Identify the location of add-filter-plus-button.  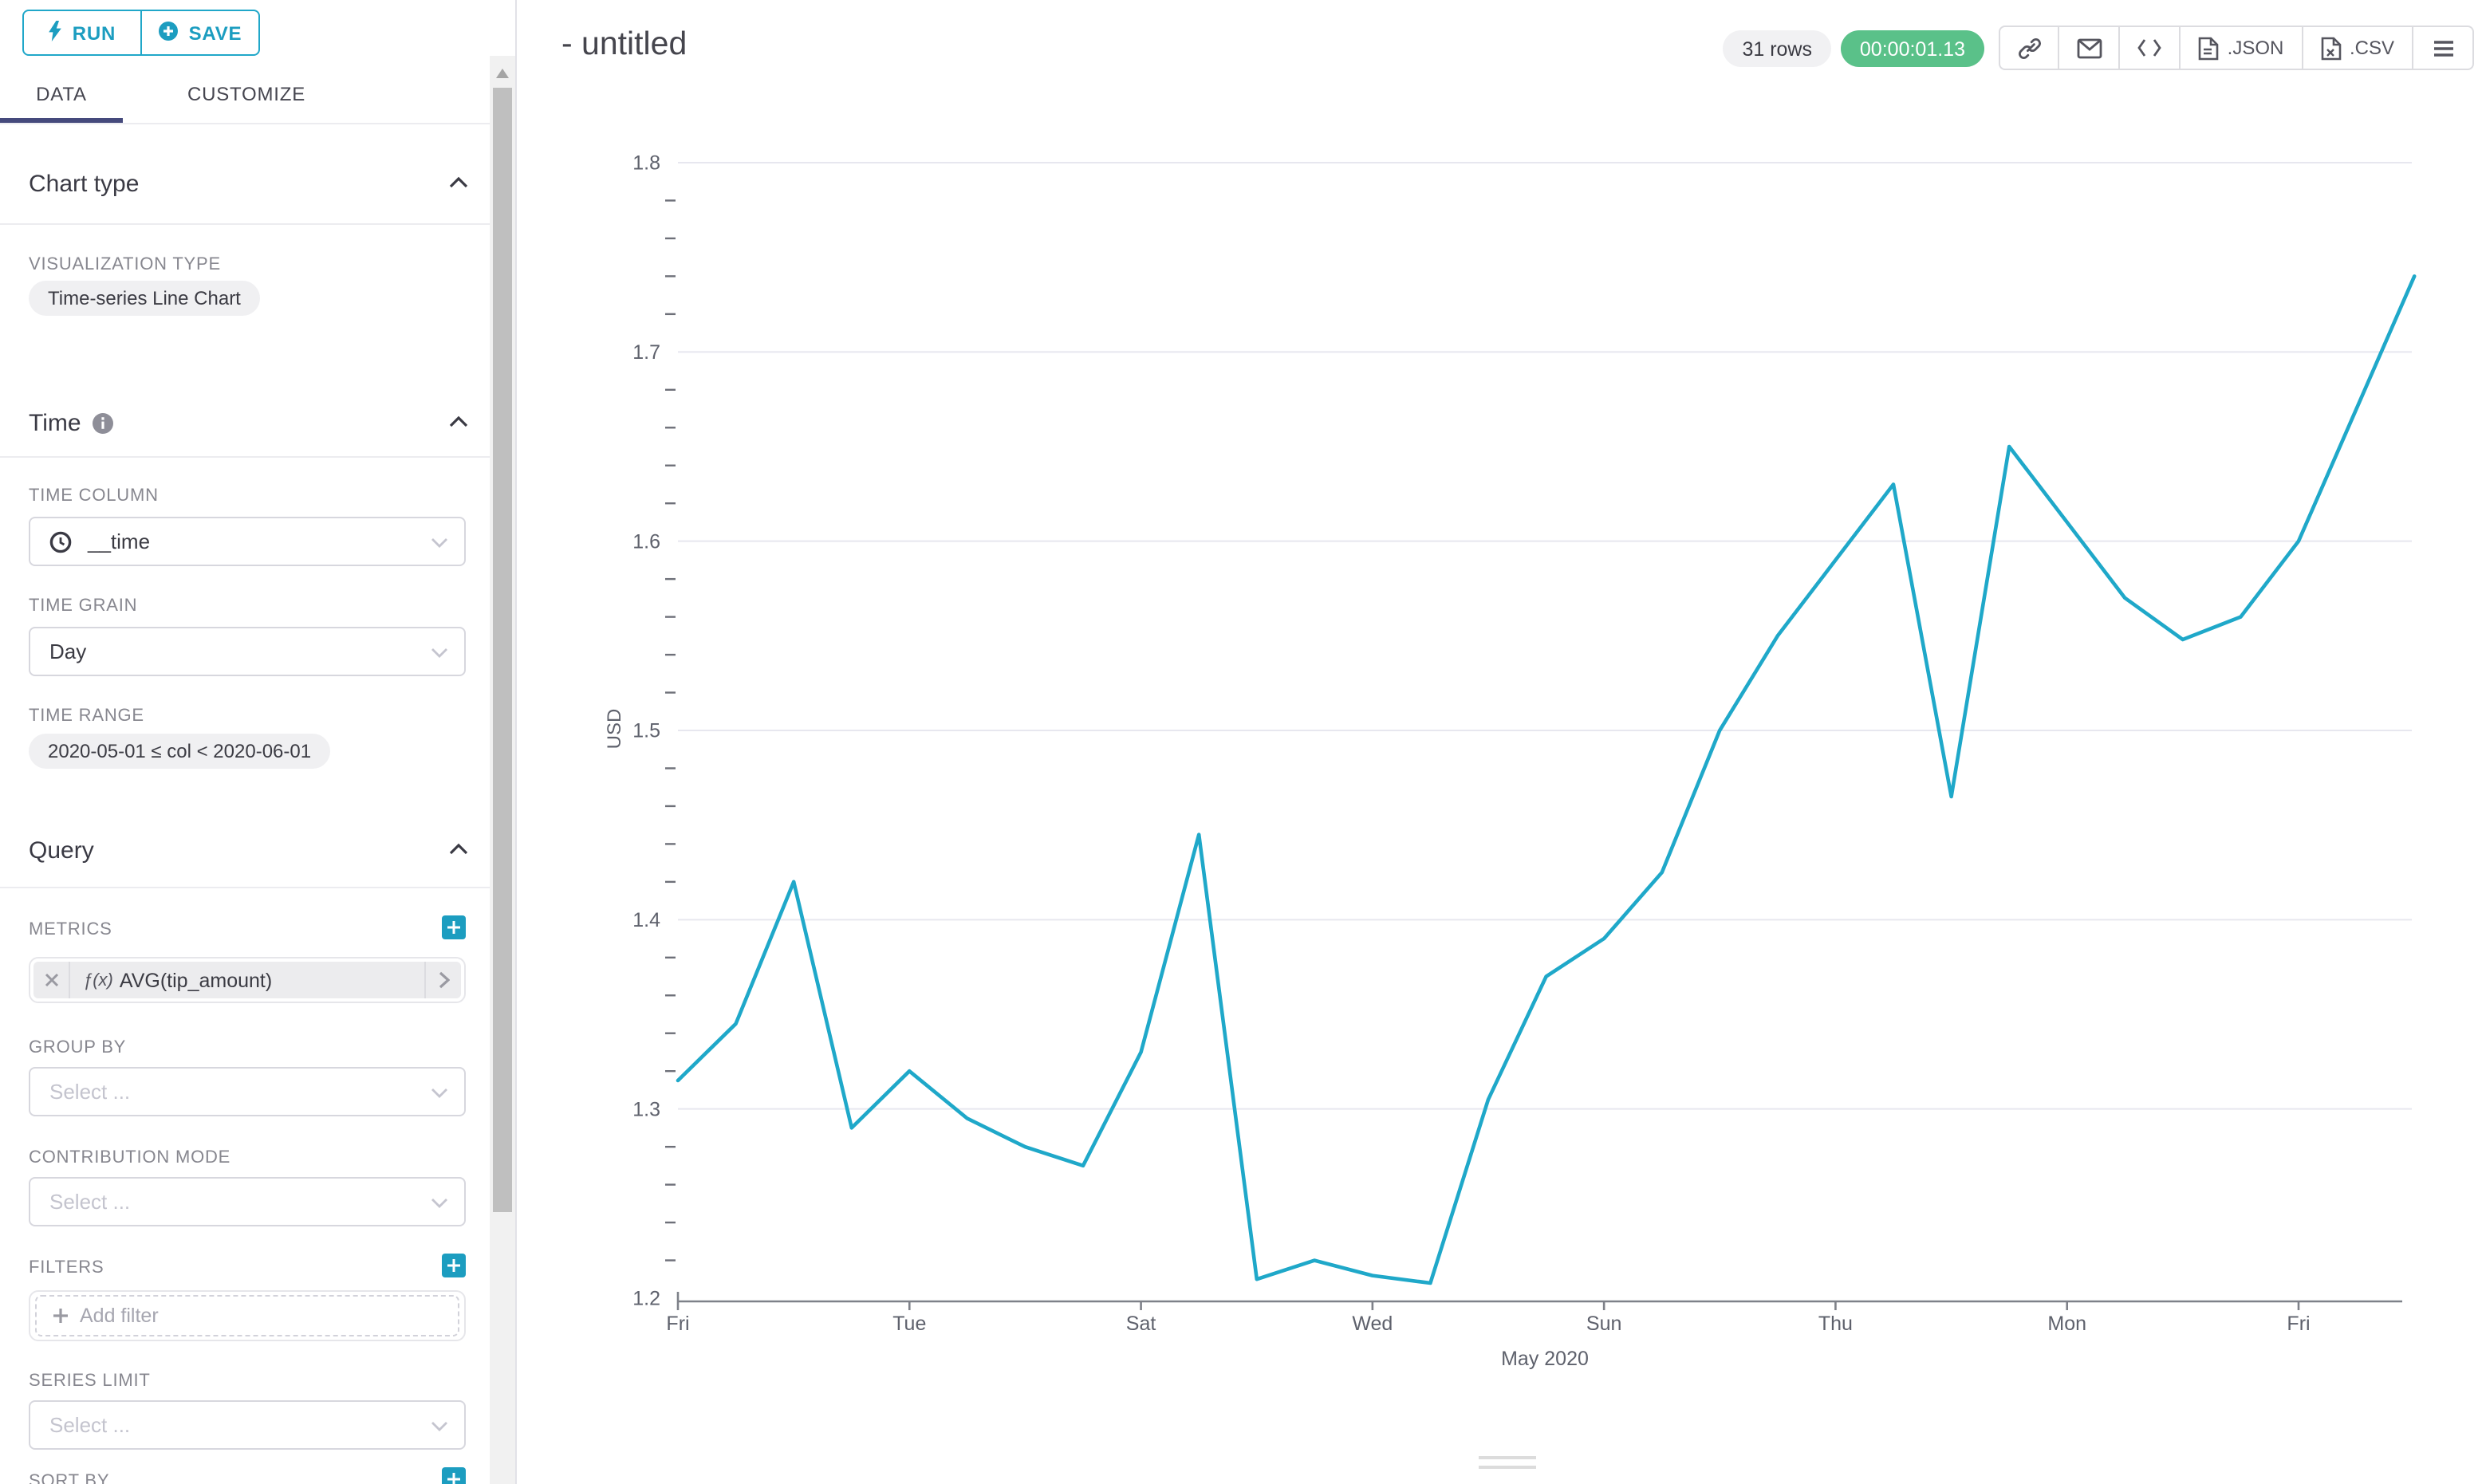
(454, 1266).